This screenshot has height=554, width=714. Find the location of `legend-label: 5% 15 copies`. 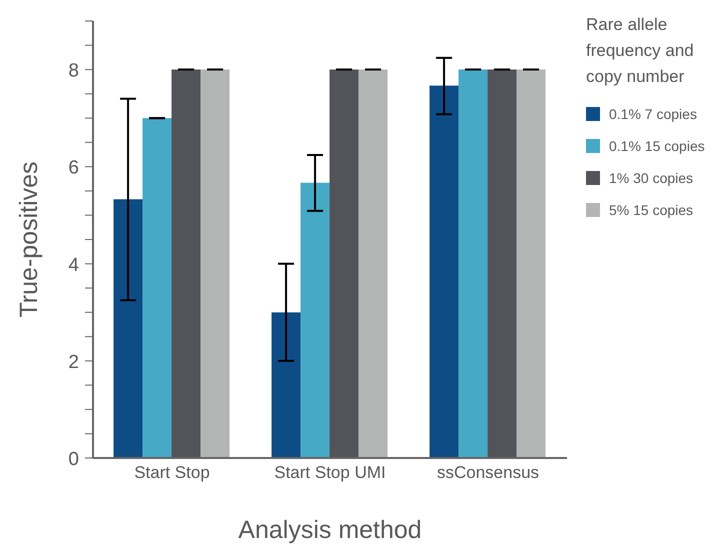

legend-label: 5% 15 copies is located at coordinates (651, 210).